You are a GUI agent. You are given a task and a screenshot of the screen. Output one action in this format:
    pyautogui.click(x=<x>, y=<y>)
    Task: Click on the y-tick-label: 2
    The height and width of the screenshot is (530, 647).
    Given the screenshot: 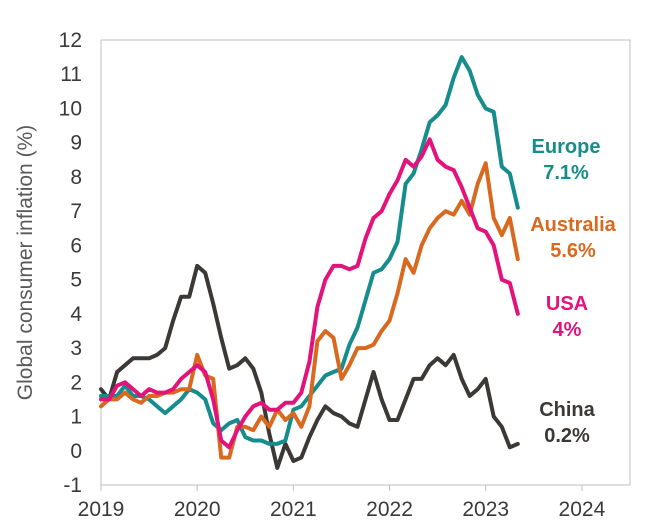 What is the action you would take?
    pyautogui.click(x=76, y=382)
    